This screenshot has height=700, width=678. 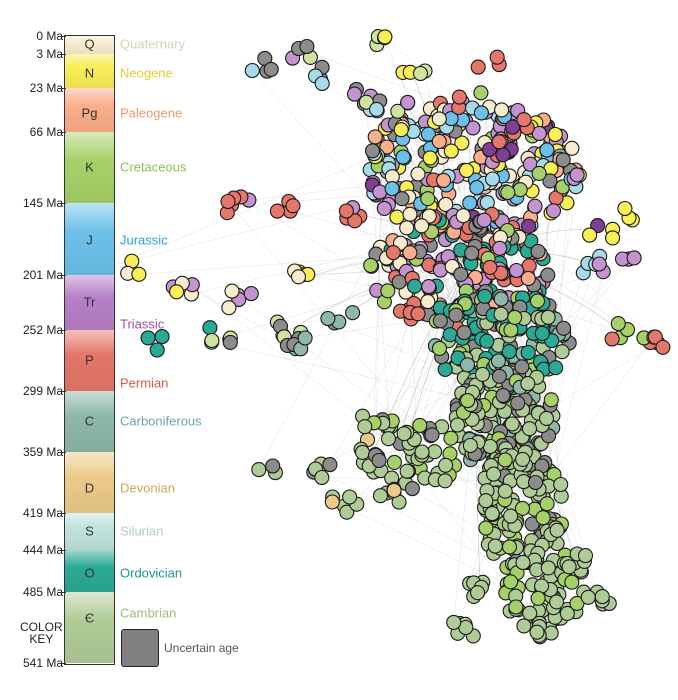 I want to click on period-name-jurassic: Jurassic, so click(x=144, y=240).